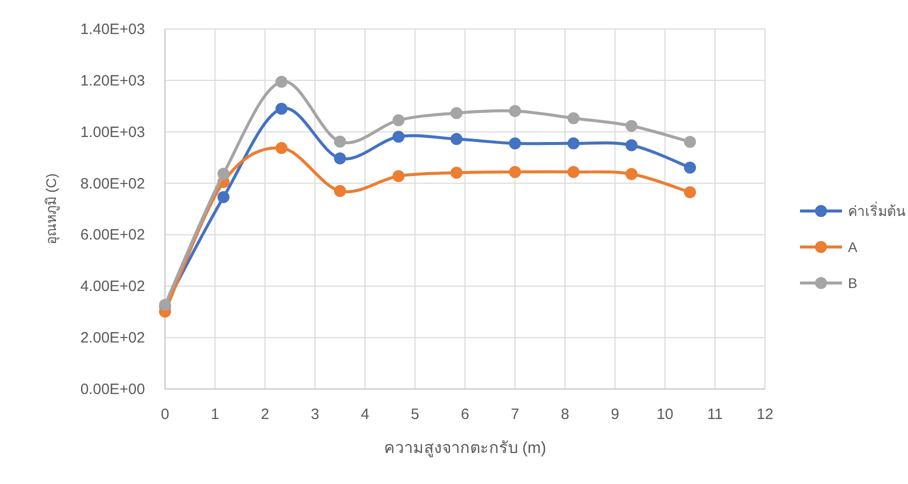  What do you see at coordinates (112, 183) in the screenshot?
I see `y-tick-label: 8.00E+02` at bounding box center [112, 183].